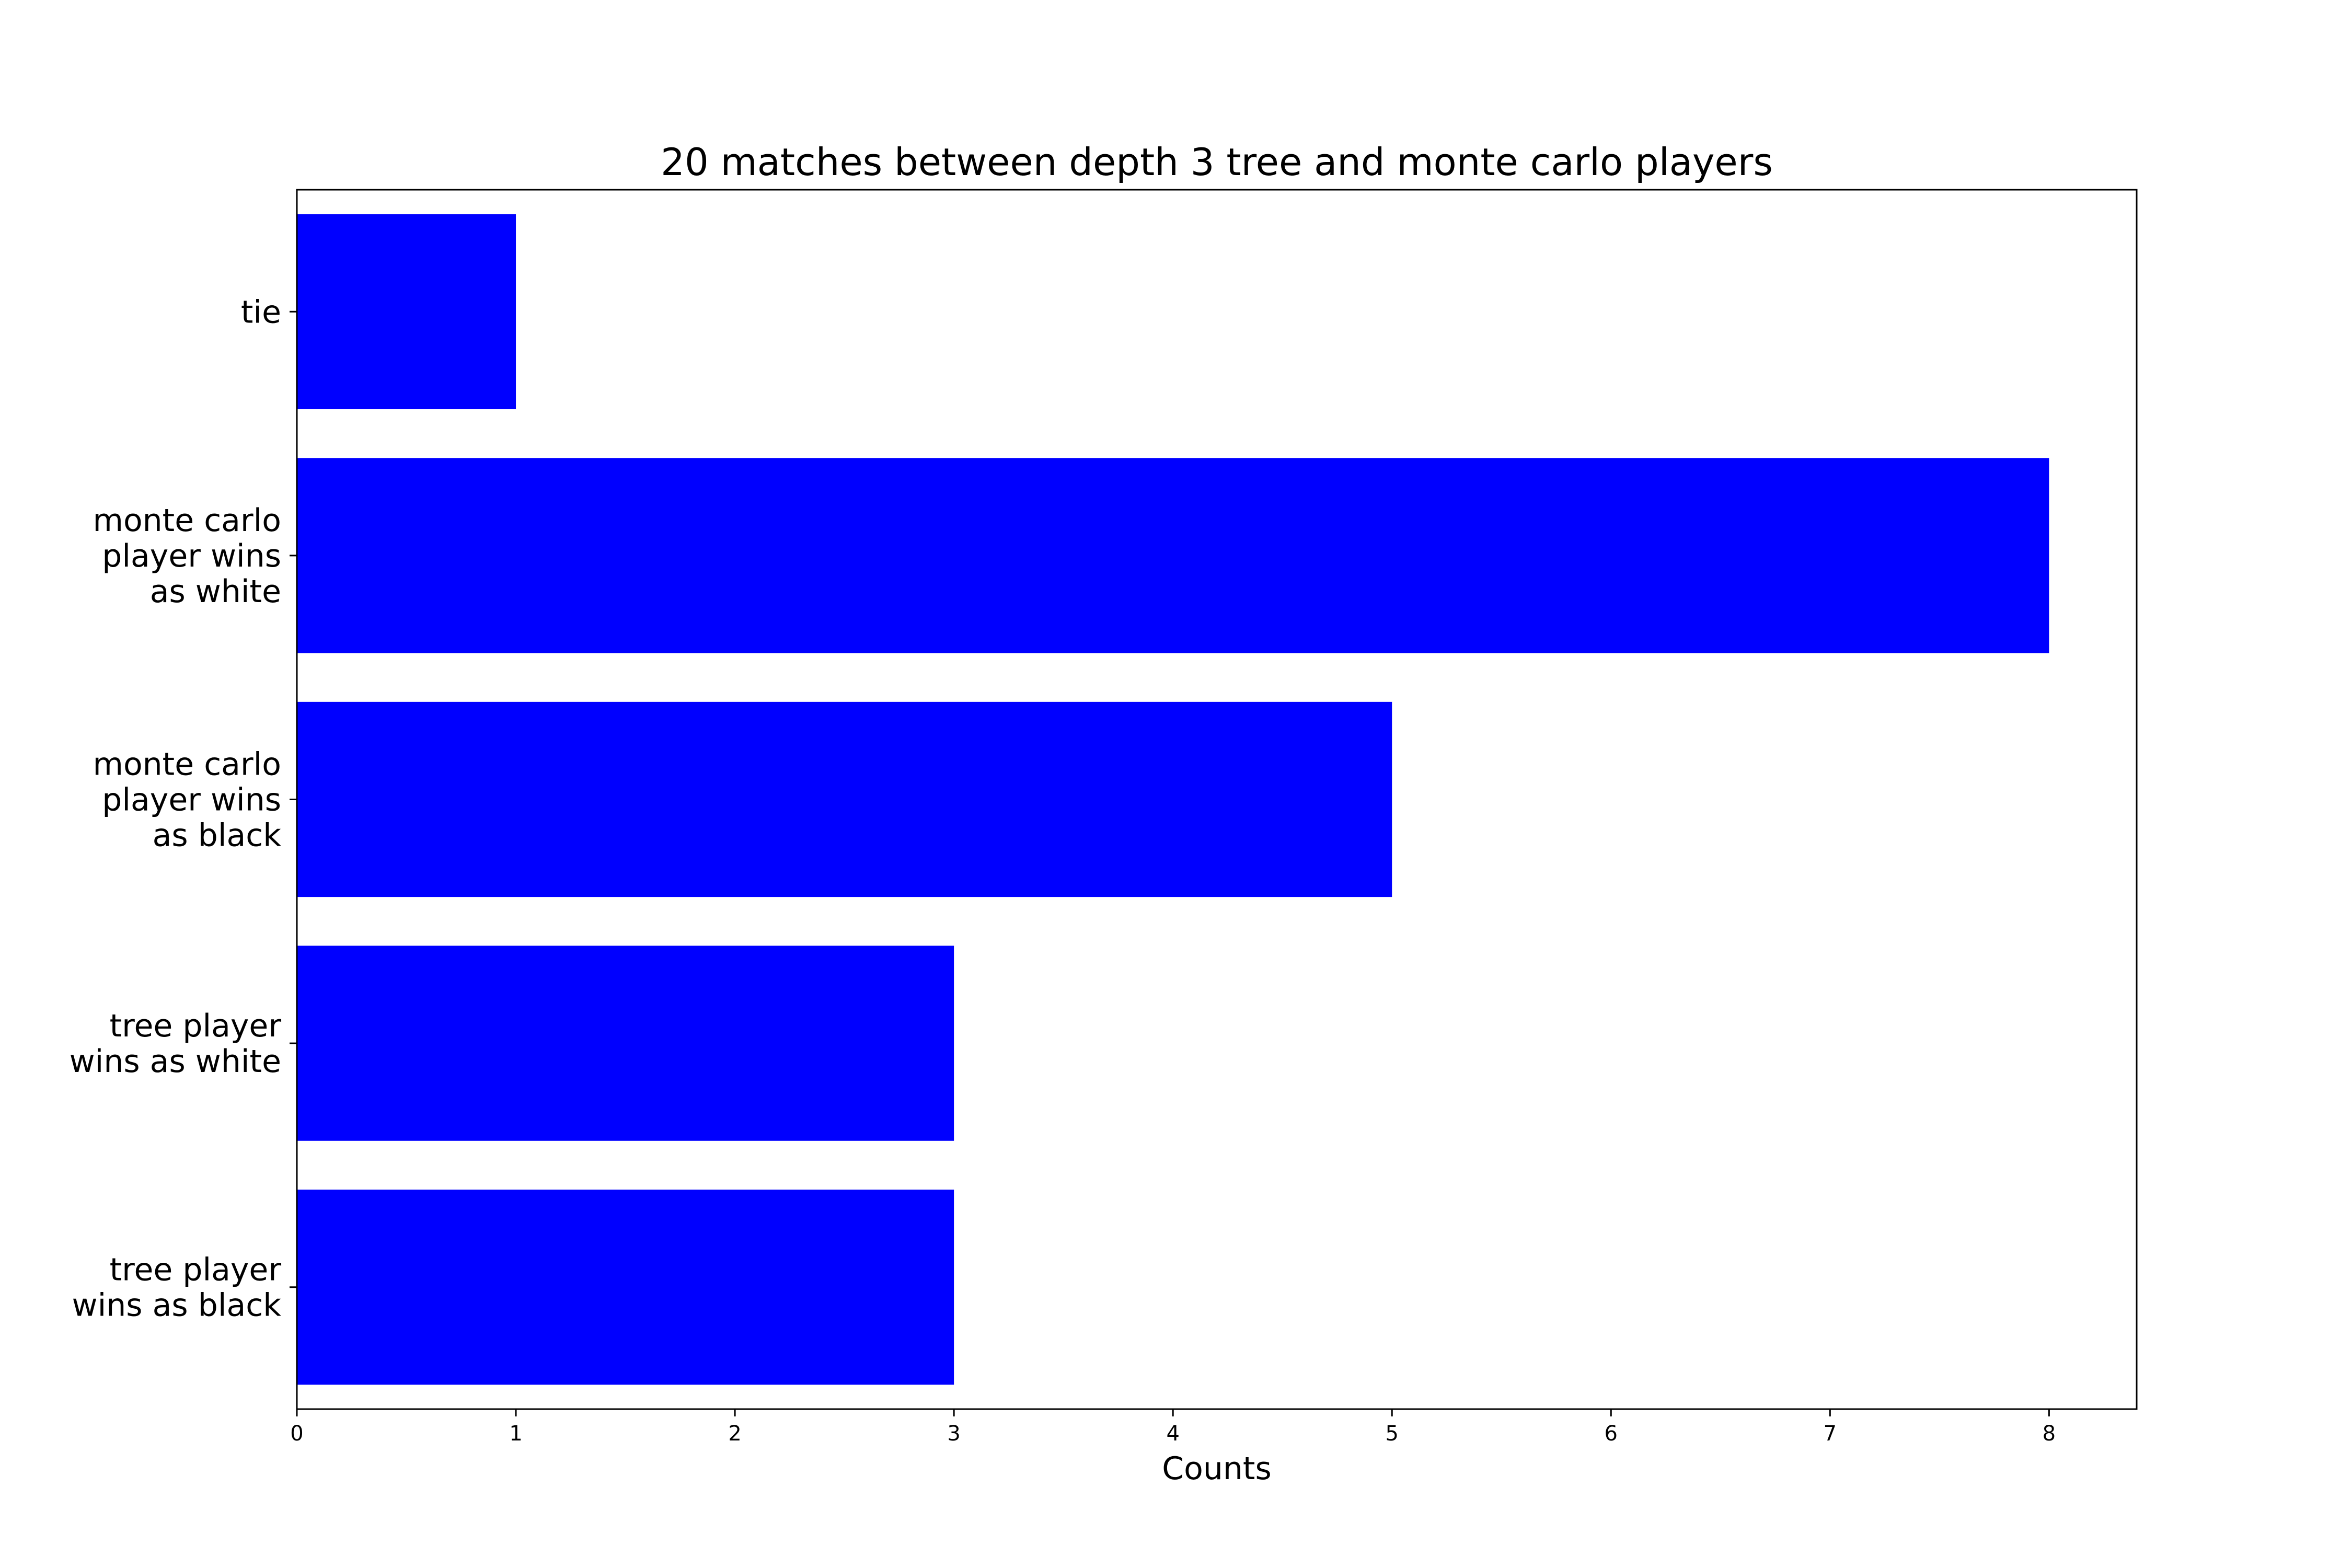 The height and width of the screenshot is (1568, 2352). I want to click on y-tick-label: monte carlo player wins as black, so click(187, 800).